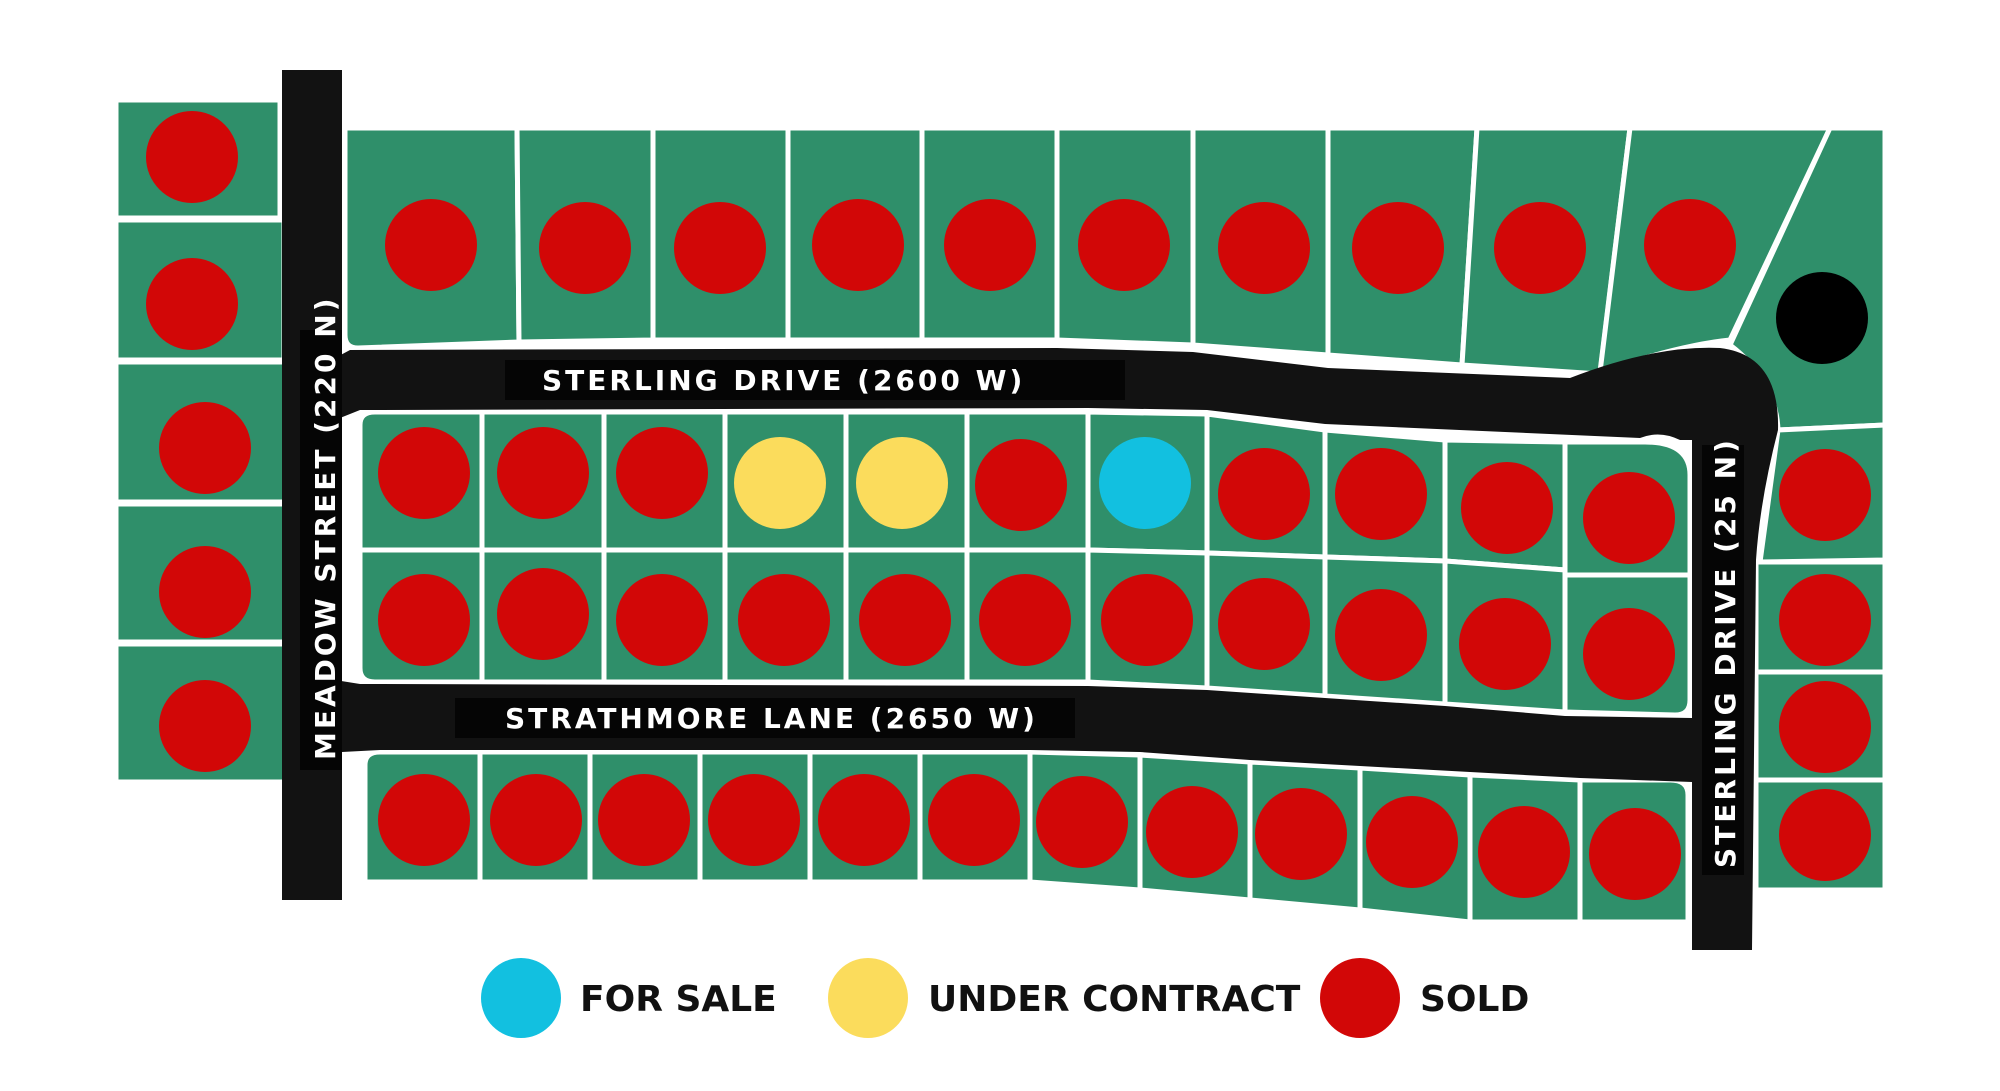 The image size is (2000, 1091). Describe the element at coordinates (1398, 248) in the screenshot. I see `lot-marker-north-row-8-sold` at that location.